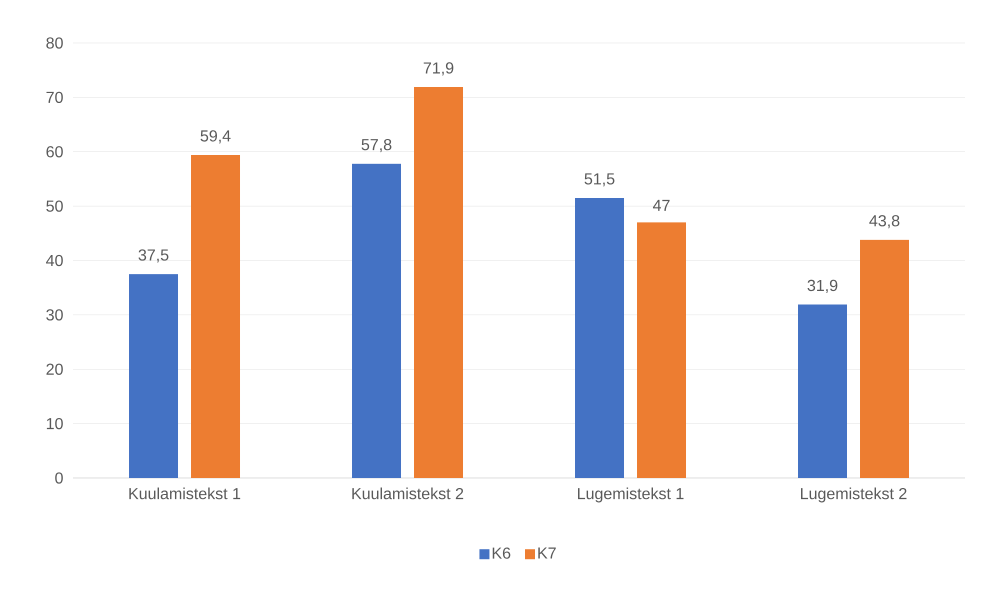 The image size is (981, 596). Describe the element at coordinates (54, 98) in the screenshot. I see `y-tick-label: 70` at that location.